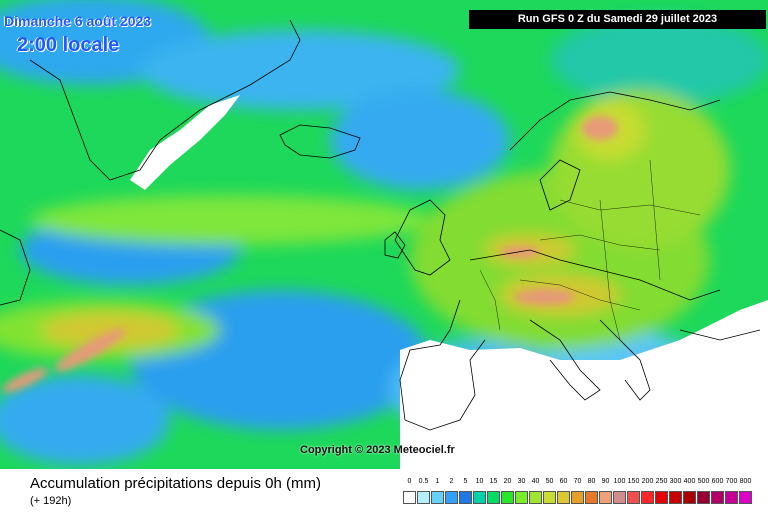  Describe the element at coordinates (535, 481) in the screenshot. I see `legend-label: 40` at that location.